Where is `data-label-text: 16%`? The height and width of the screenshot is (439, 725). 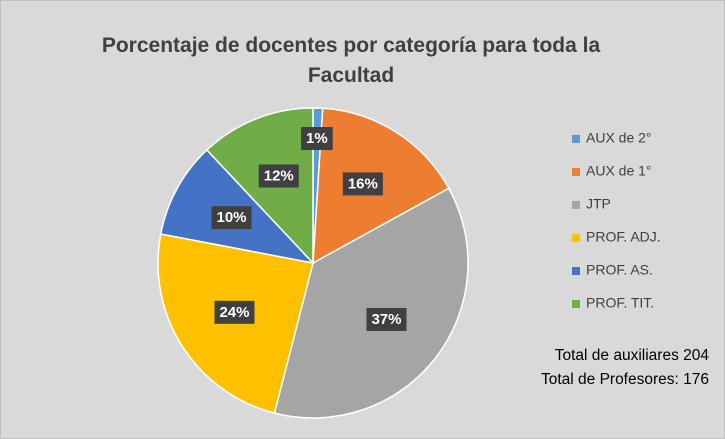 data-label-text: 16% is located at coordinates (363, 183).